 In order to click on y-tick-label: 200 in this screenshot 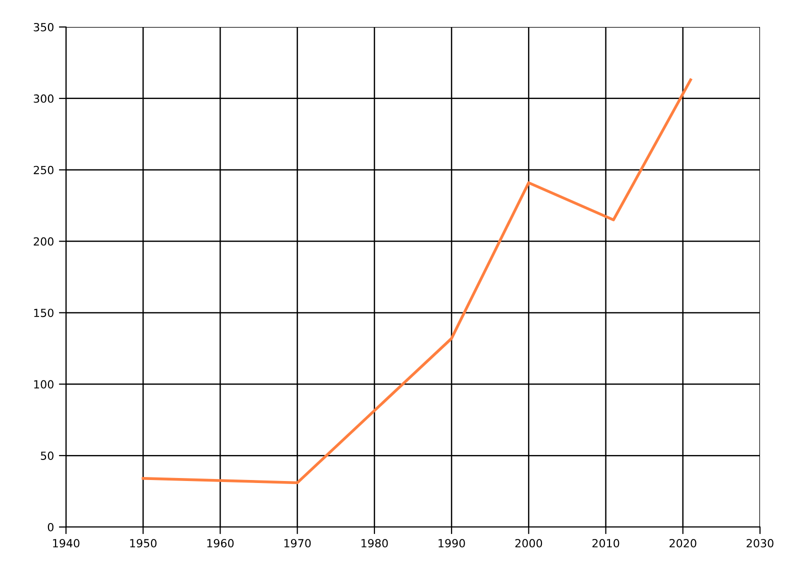, I will do `click(44, 241)`.